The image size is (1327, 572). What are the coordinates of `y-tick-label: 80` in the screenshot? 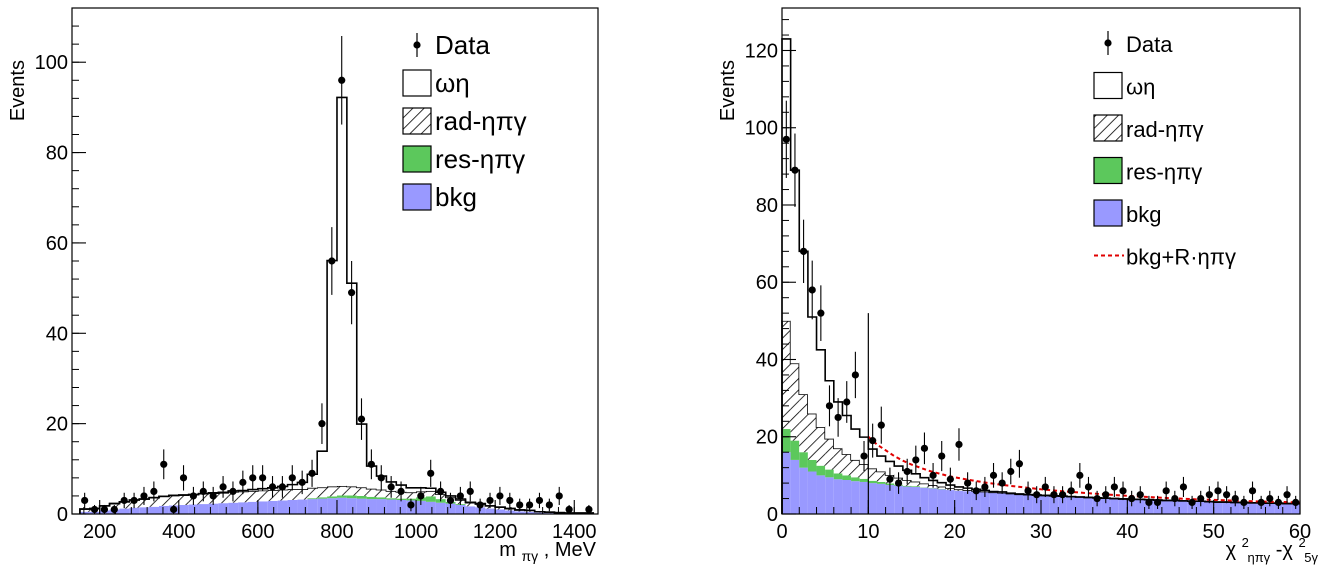 It's located at (57, 154).